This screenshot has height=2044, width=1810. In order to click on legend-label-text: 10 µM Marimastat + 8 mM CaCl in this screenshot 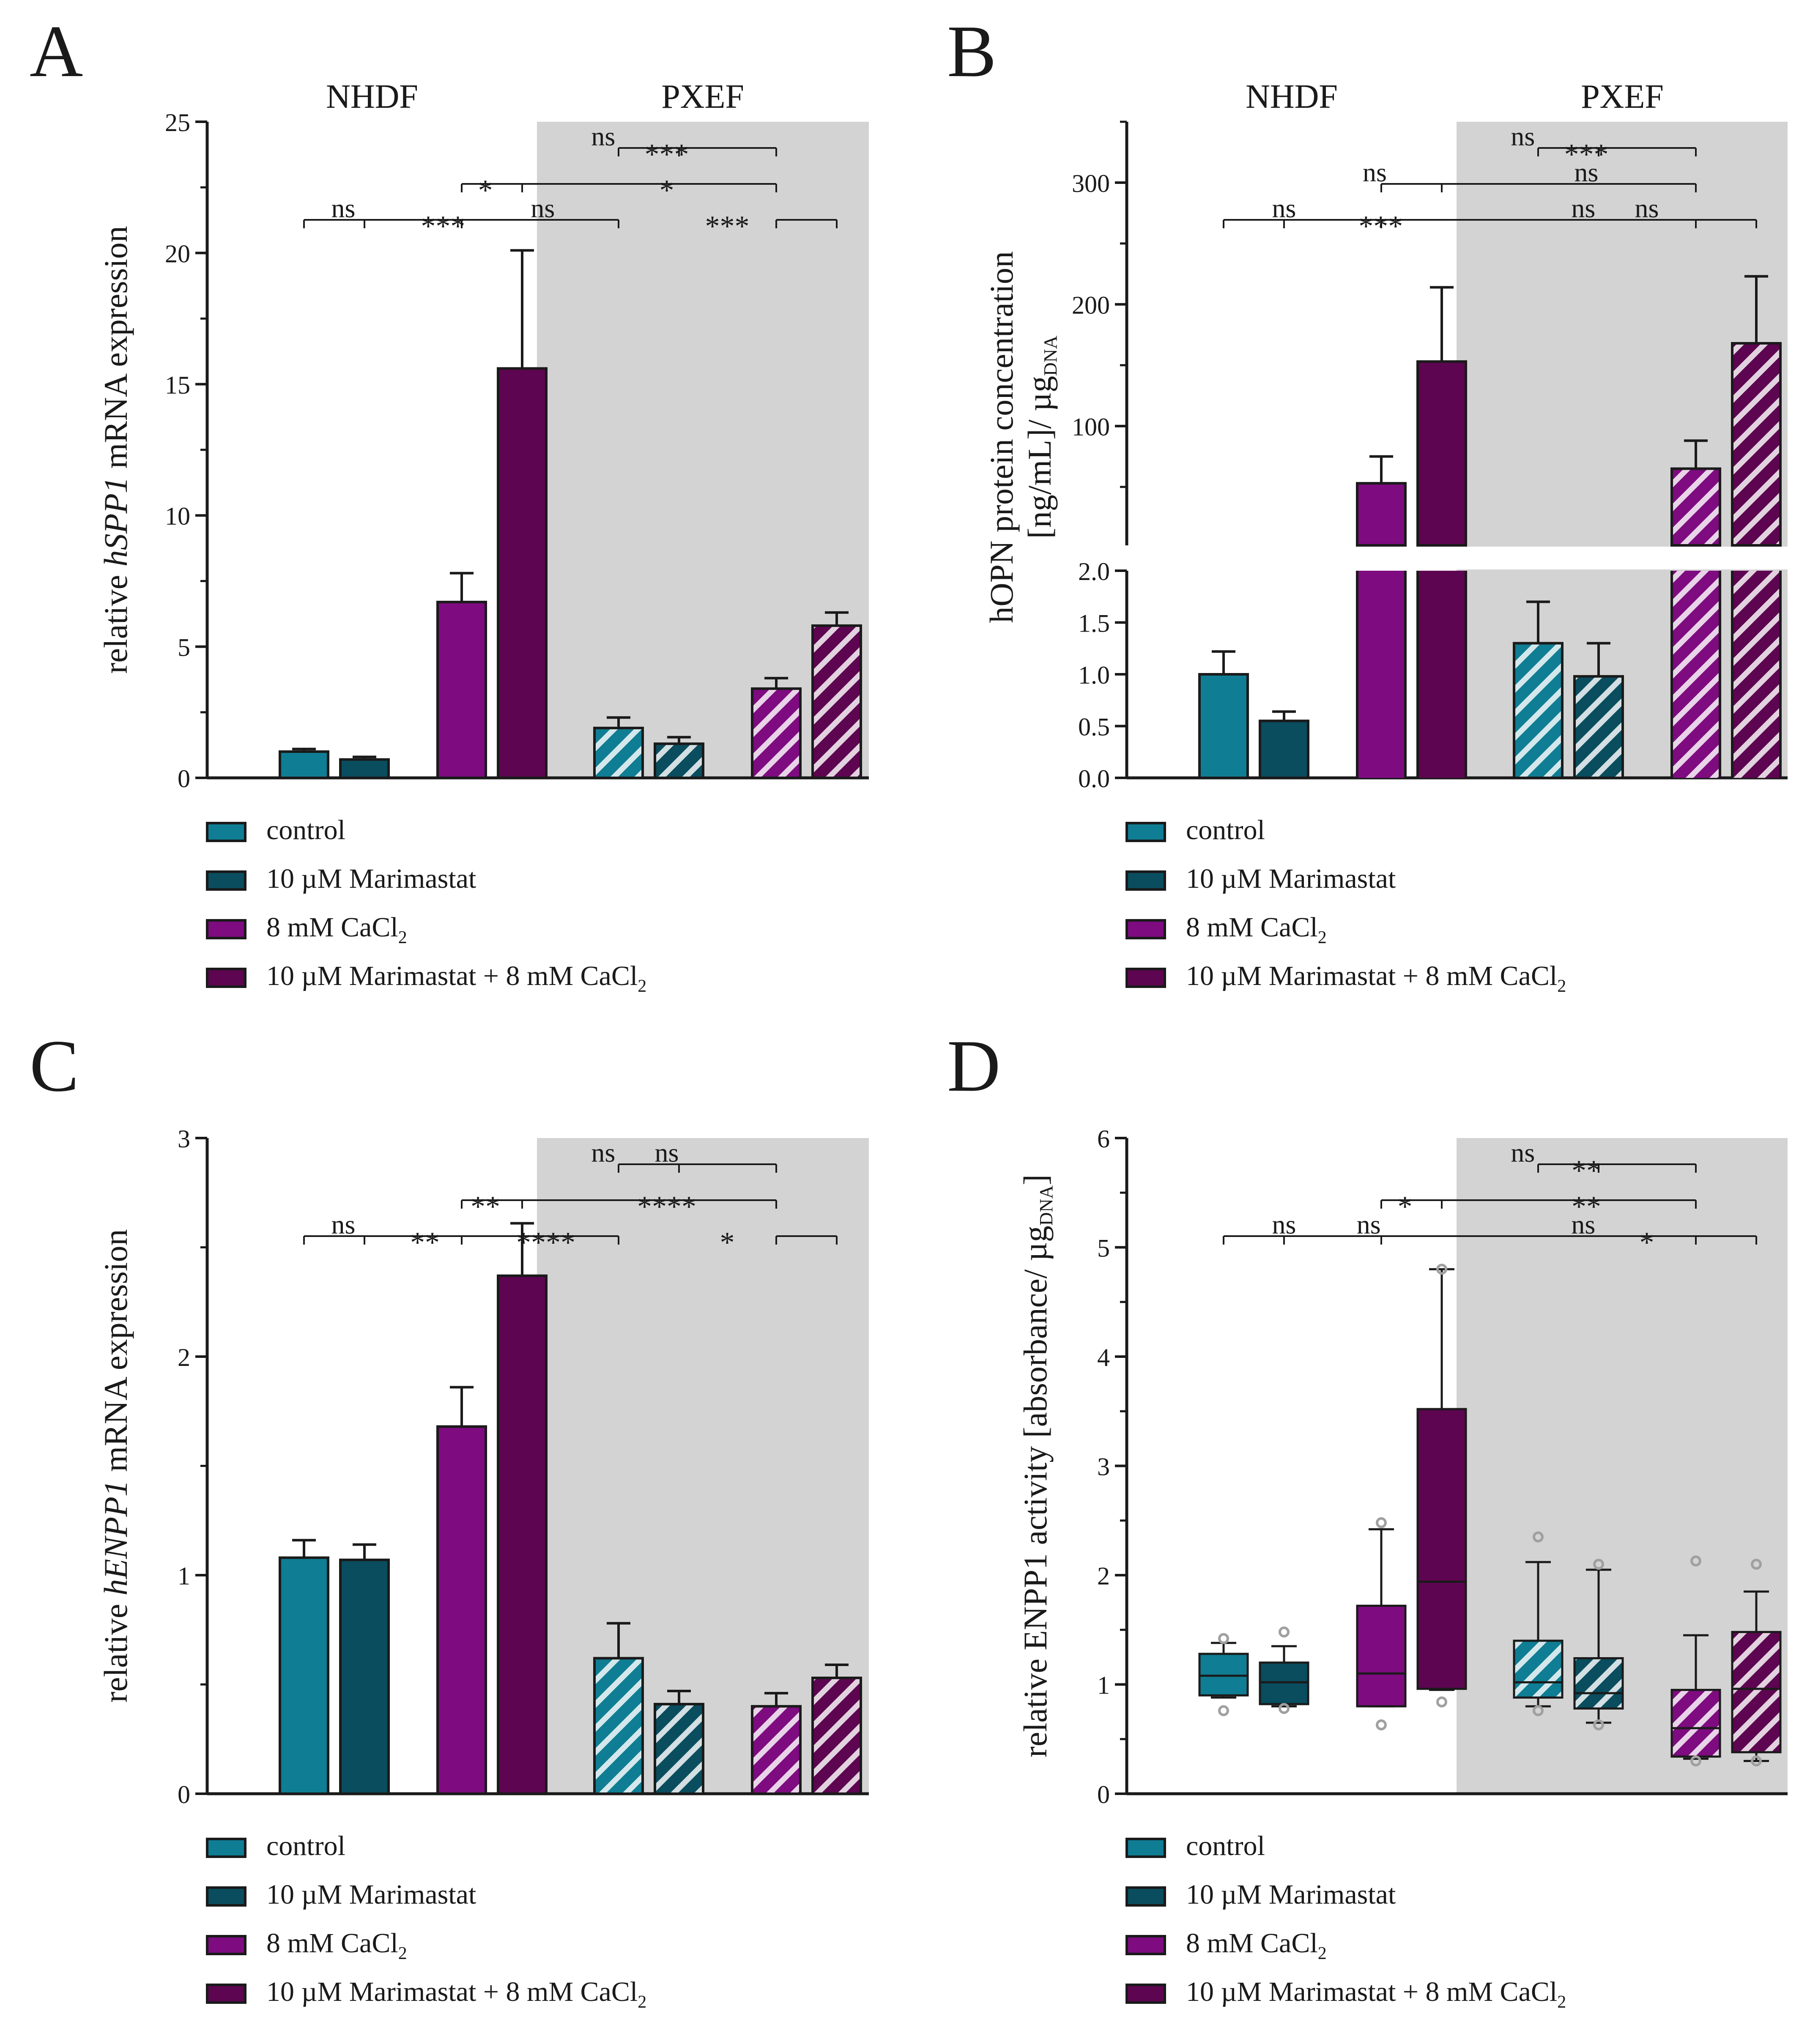, I will do `click(1371, 975)`.